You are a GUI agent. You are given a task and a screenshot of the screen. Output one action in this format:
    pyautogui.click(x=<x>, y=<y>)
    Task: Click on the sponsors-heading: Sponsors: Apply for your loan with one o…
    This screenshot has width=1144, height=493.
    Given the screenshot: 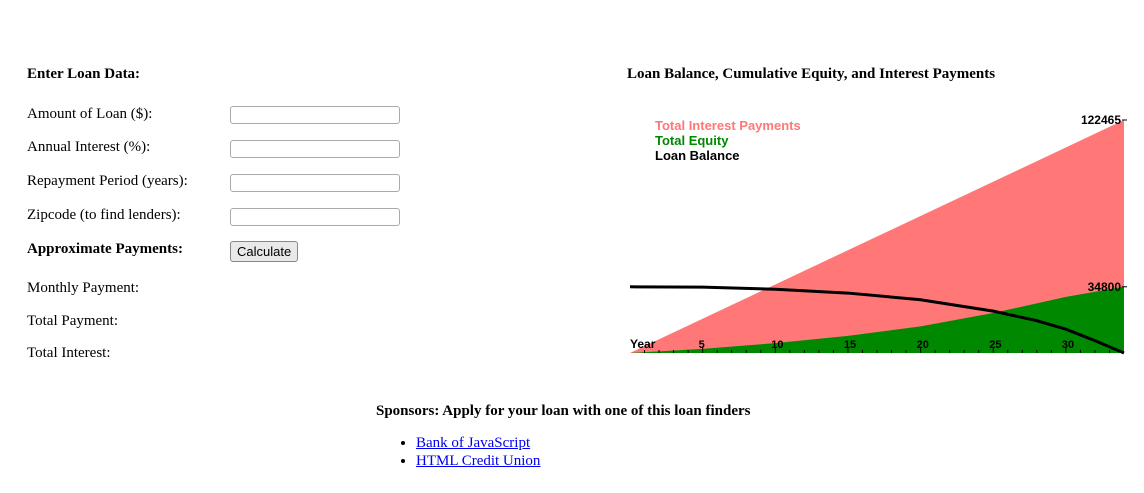 What is the action you would take?
    pyautogui.click(x=563, y=411)
    